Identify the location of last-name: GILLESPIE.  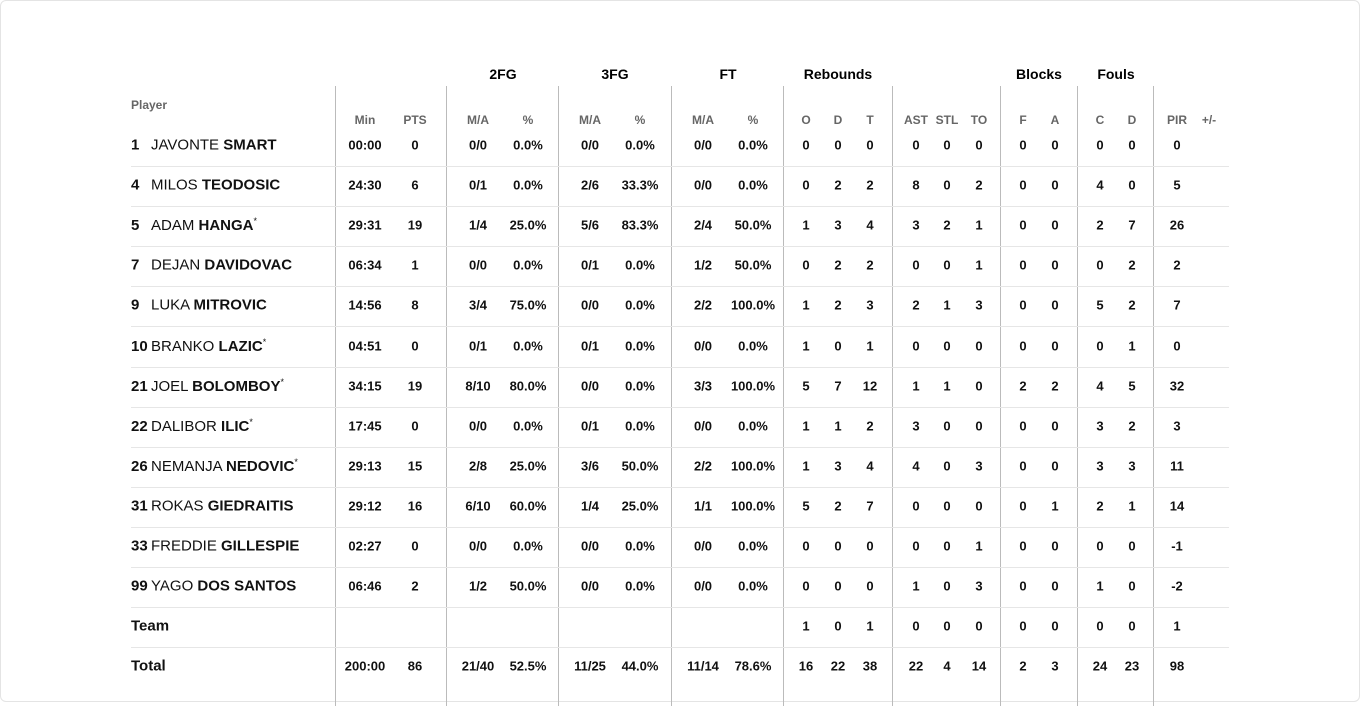
(260, 546).